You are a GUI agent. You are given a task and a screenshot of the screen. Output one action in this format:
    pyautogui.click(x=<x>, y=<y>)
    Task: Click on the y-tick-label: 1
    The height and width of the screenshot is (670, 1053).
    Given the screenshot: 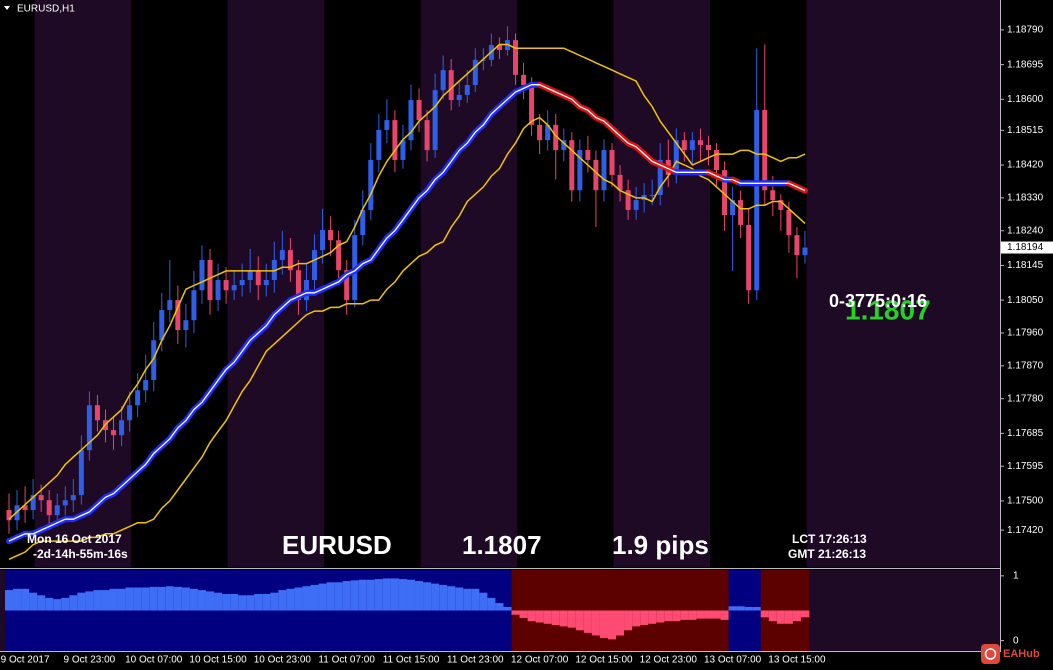 What is the action you would take?
    pyautogui.click(x=1016, y=575)
    